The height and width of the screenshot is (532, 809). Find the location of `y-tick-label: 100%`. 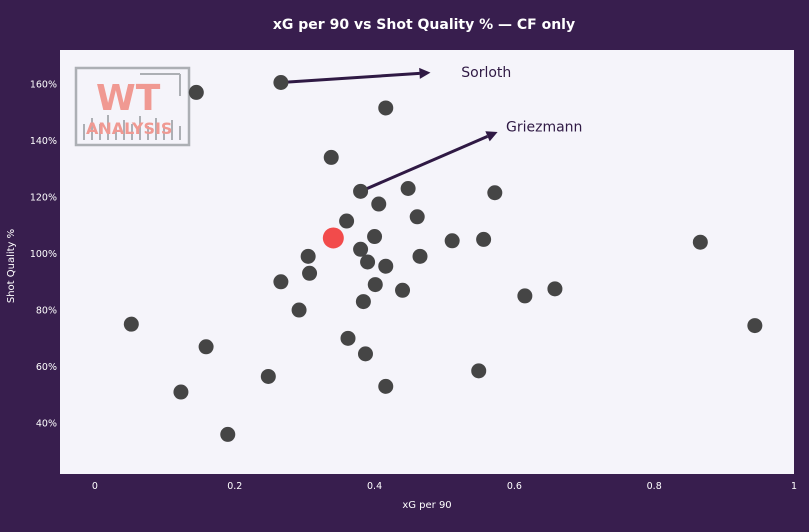

y-tick-label: 100% is located at coordinates (43, 254).